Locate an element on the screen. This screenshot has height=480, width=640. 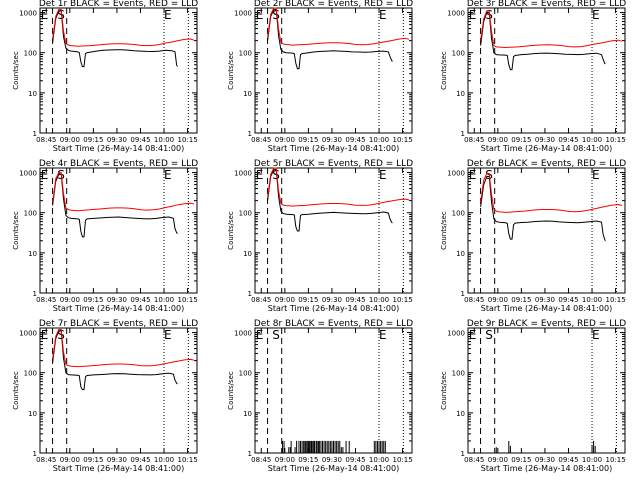
panel-title: Det 3r BLACK = Events, RED = LLD is located at coordinates (546, 4).